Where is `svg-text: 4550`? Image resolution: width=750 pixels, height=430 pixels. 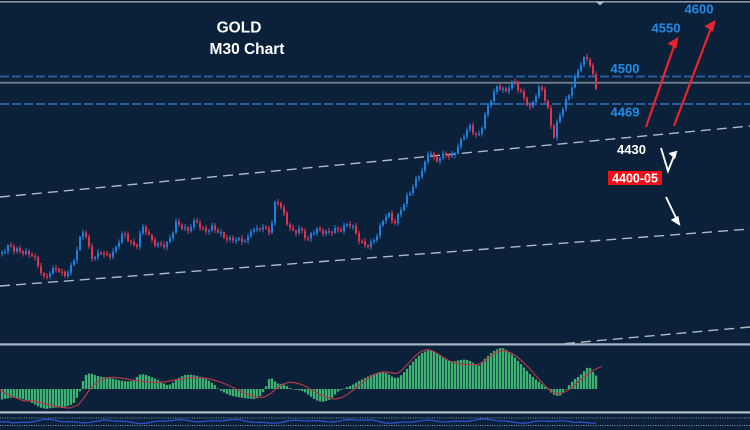 svg-text: 4550 is located at coordinates (666, 28).